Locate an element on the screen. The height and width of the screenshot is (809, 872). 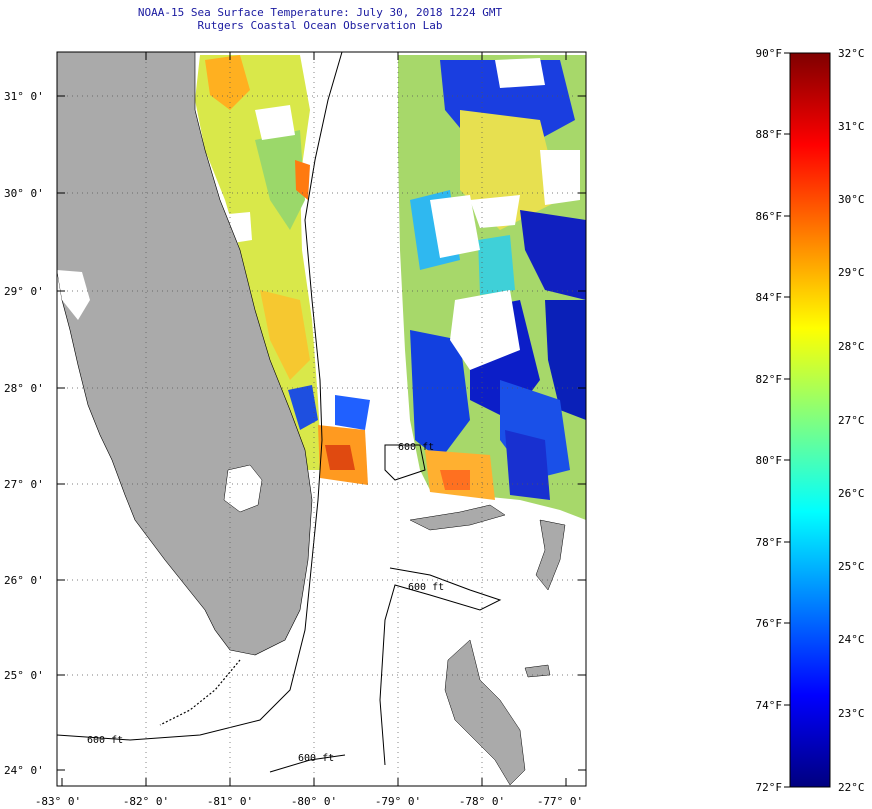
lat-label: 26° 0' is located at coordinates (24, 580).